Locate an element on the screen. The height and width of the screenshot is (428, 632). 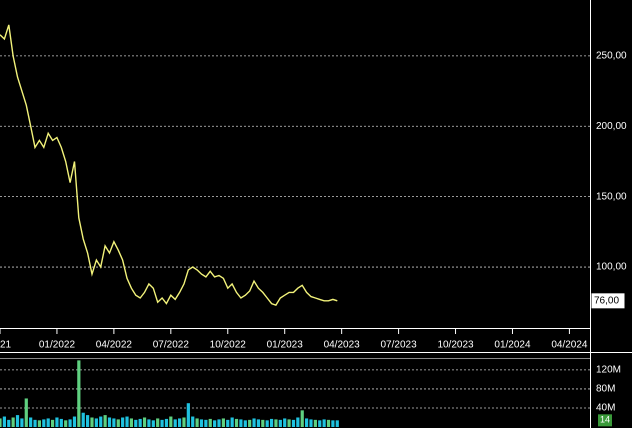
last-volume-label: 14 is located at coordinates (605, 420).